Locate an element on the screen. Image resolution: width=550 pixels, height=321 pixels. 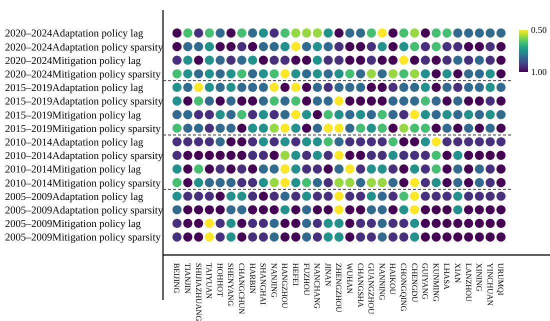
y-tick-label: 2020–2024Mitigation policy lag is located at coordinates (73, 61).